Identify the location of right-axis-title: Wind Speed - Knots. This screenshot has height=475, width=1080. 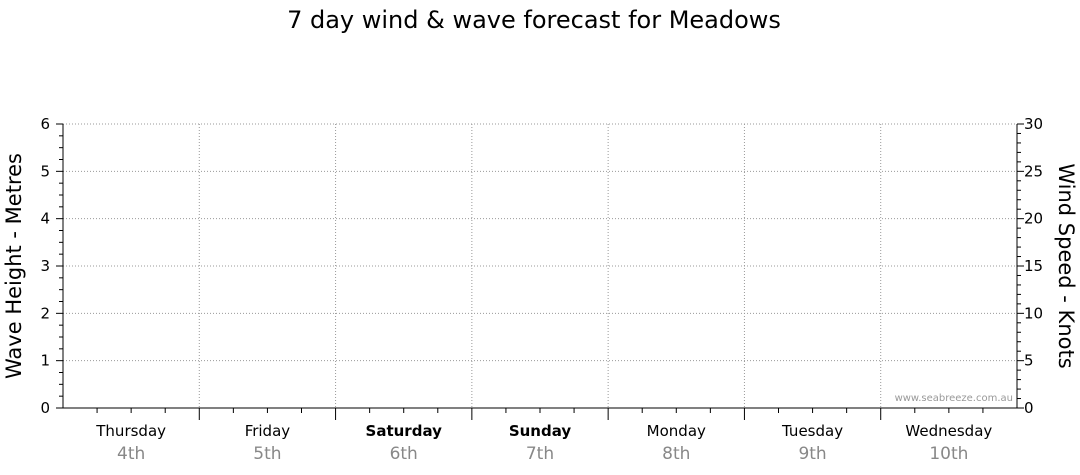
(1066, 265).